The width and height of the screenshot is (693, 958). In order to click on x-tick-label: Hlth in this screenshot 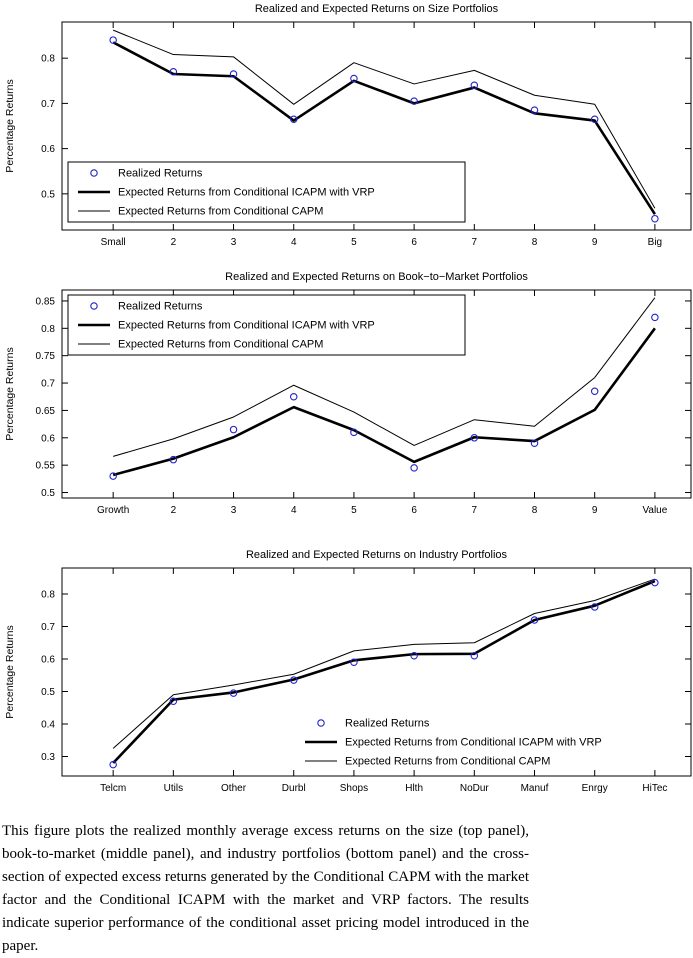, I will do `click(414, 788)`.